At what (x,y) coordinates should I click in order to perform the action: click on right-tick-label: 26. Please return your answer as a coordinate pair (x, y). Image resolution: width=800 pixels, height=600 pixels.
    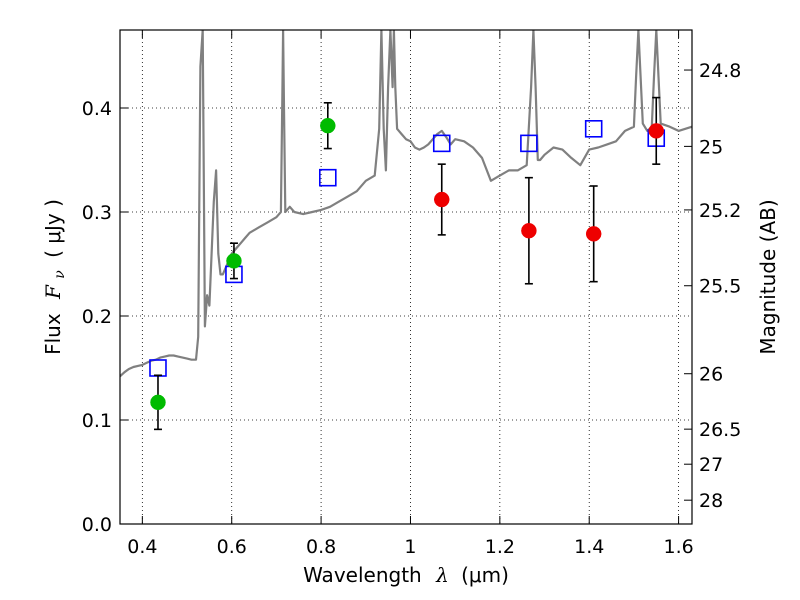
    Looking at the image, I should click on (711, 375).